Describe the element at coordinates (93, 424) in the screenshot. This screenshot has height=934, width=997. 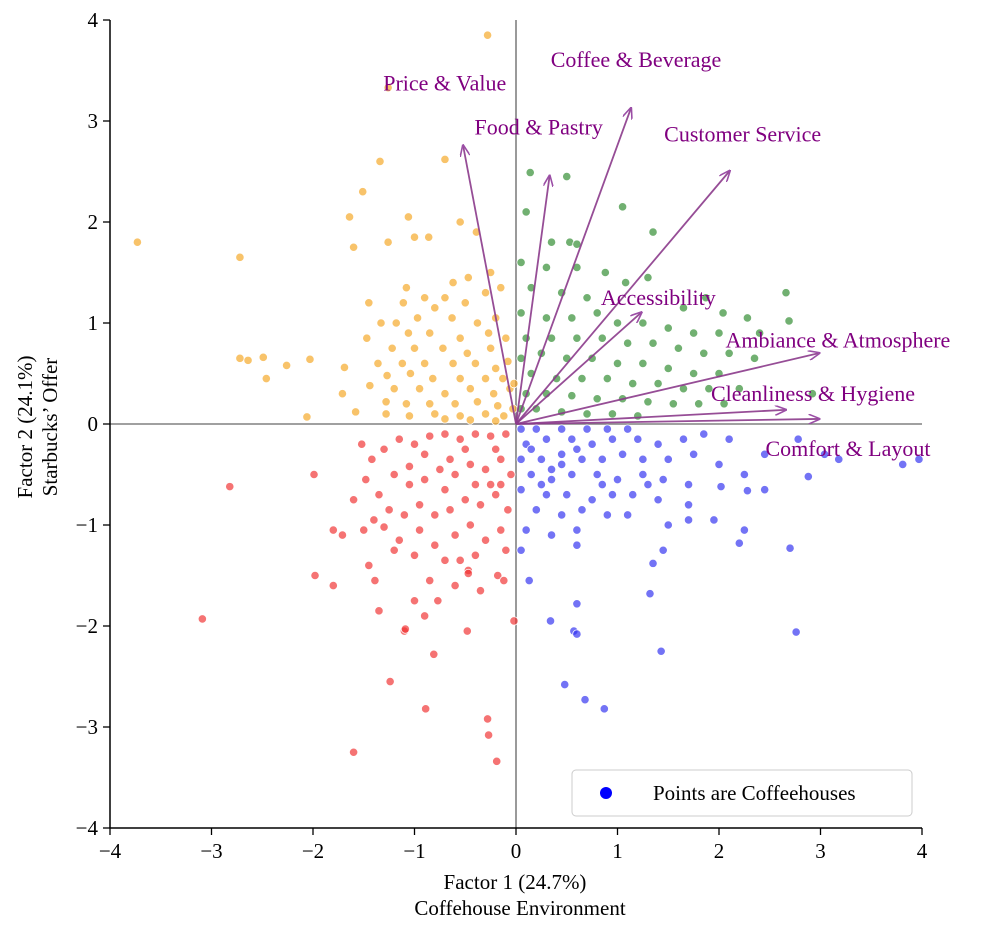
I see `y-tick-label: 0` at that location.